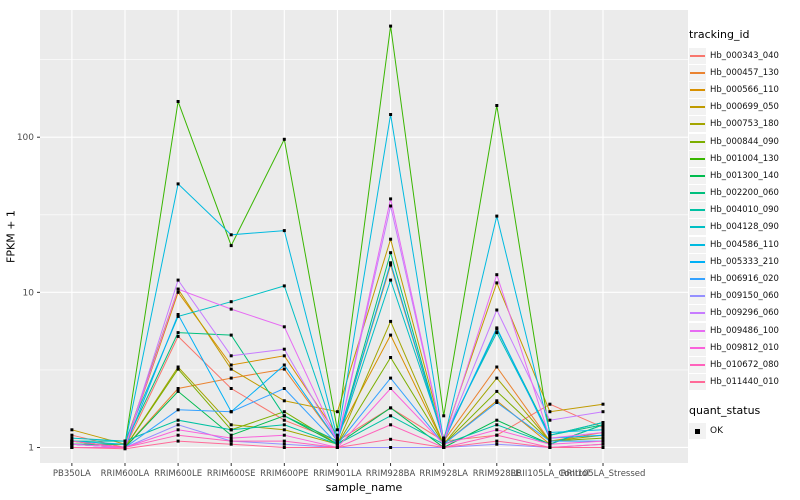  What do you see at coordinates (744, 296) in the screenshot?
I see `legend-item: Hb_009150_060` at bounding box center [744, 296].